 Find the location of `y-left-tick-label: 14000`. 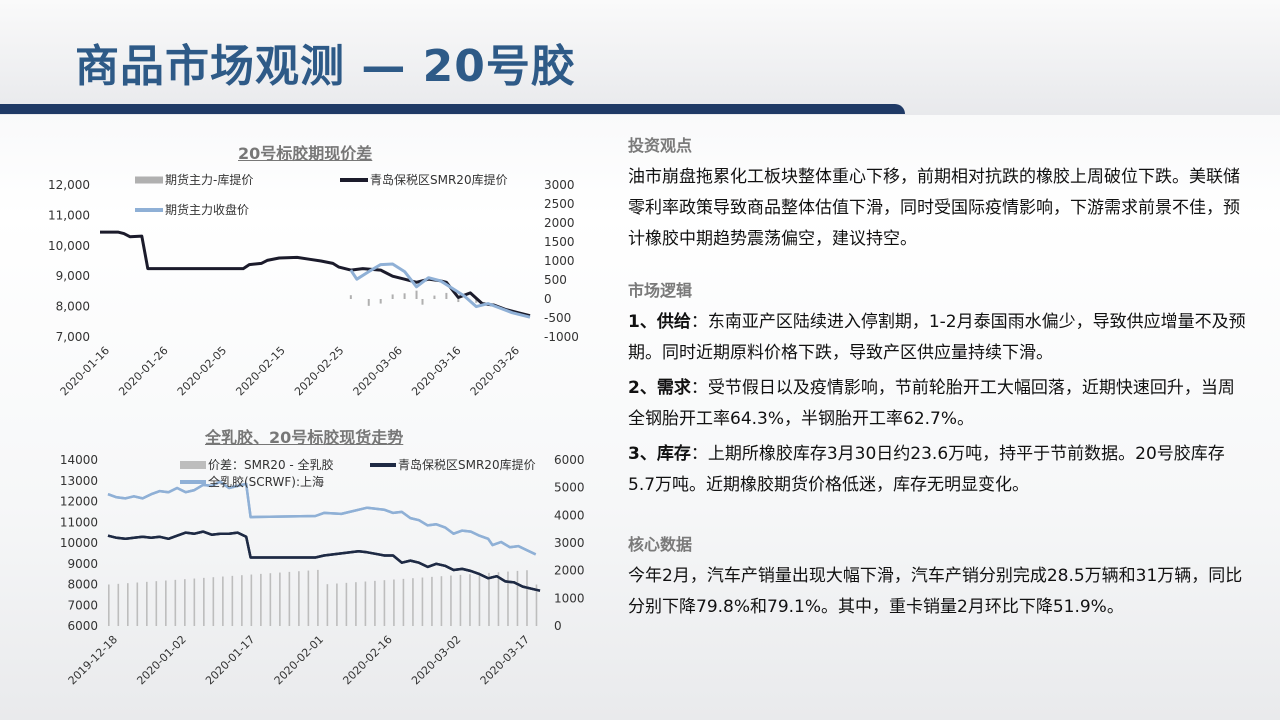

y-left-tick-label: 14000 is located at coordinates (79, 460).